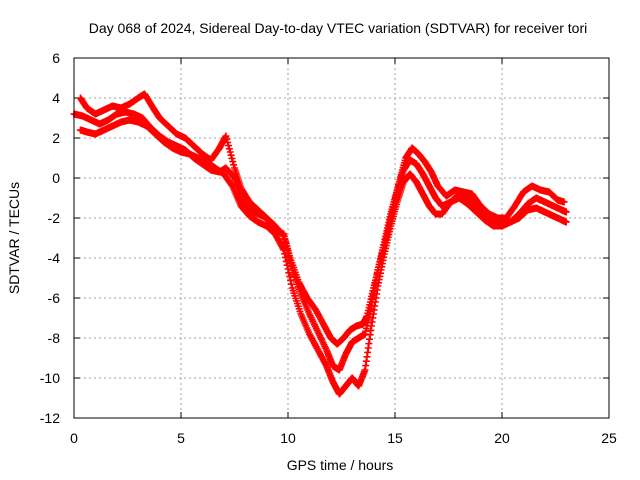 The height and width of the screenshot is (480, 640). What do you see at coordinates (343, 438) in the screenshot?
I see `x-tick-labels: 0 5 10 15 20 25` at bounding box center [343, 438].